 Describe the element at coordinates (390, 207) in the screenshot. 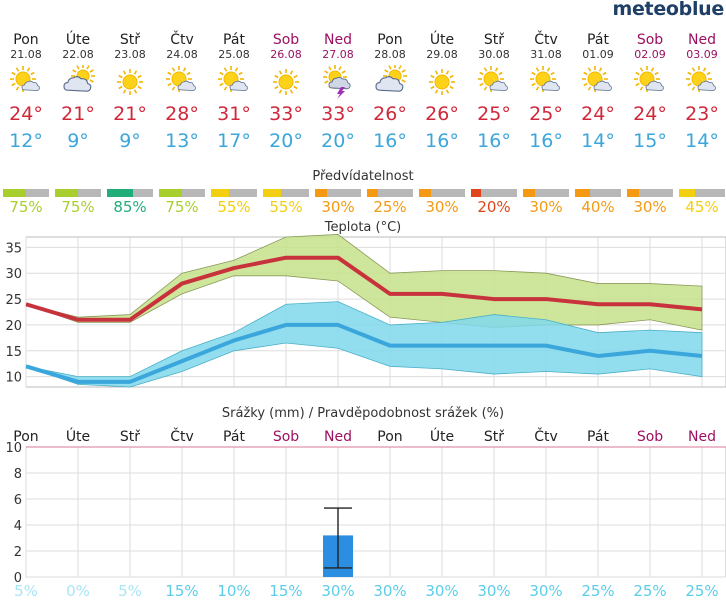

I see `predictability-value: 25%` at that location.